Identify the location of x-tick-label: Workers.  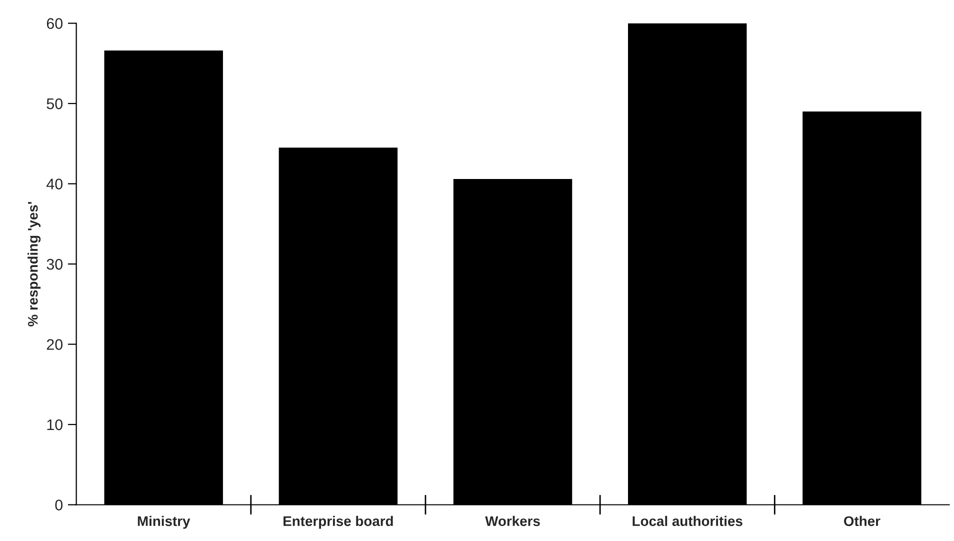
(512, 521).